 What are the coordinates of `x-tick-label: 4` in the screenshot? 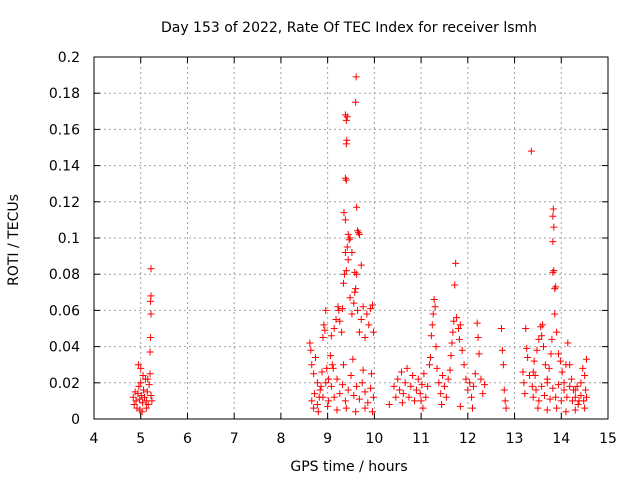 It's located at (94, 439).